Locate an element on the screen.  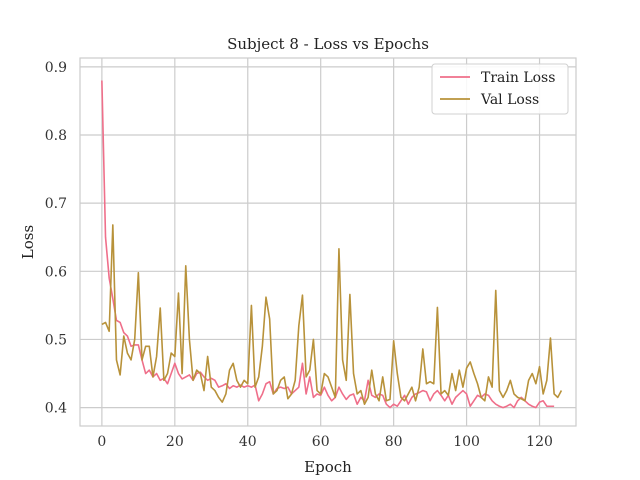
y-tick-label: 0.4 is located at coordinates (56, 409).